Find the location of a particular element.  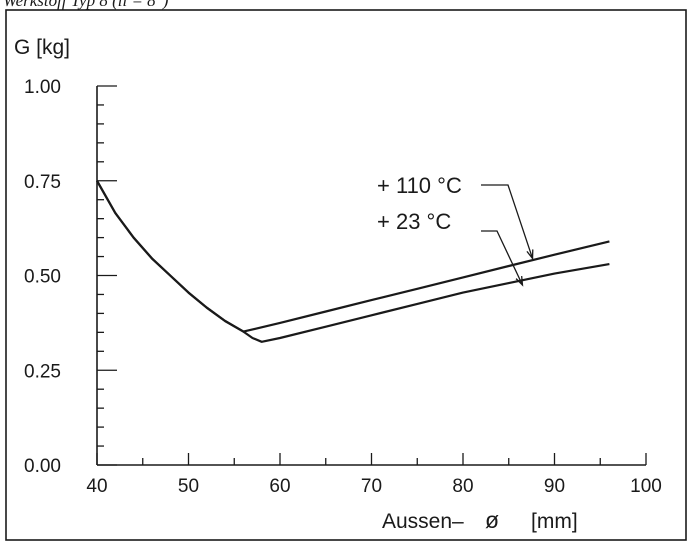

x-tick-label: 70 is located at coordinates (371, 486).